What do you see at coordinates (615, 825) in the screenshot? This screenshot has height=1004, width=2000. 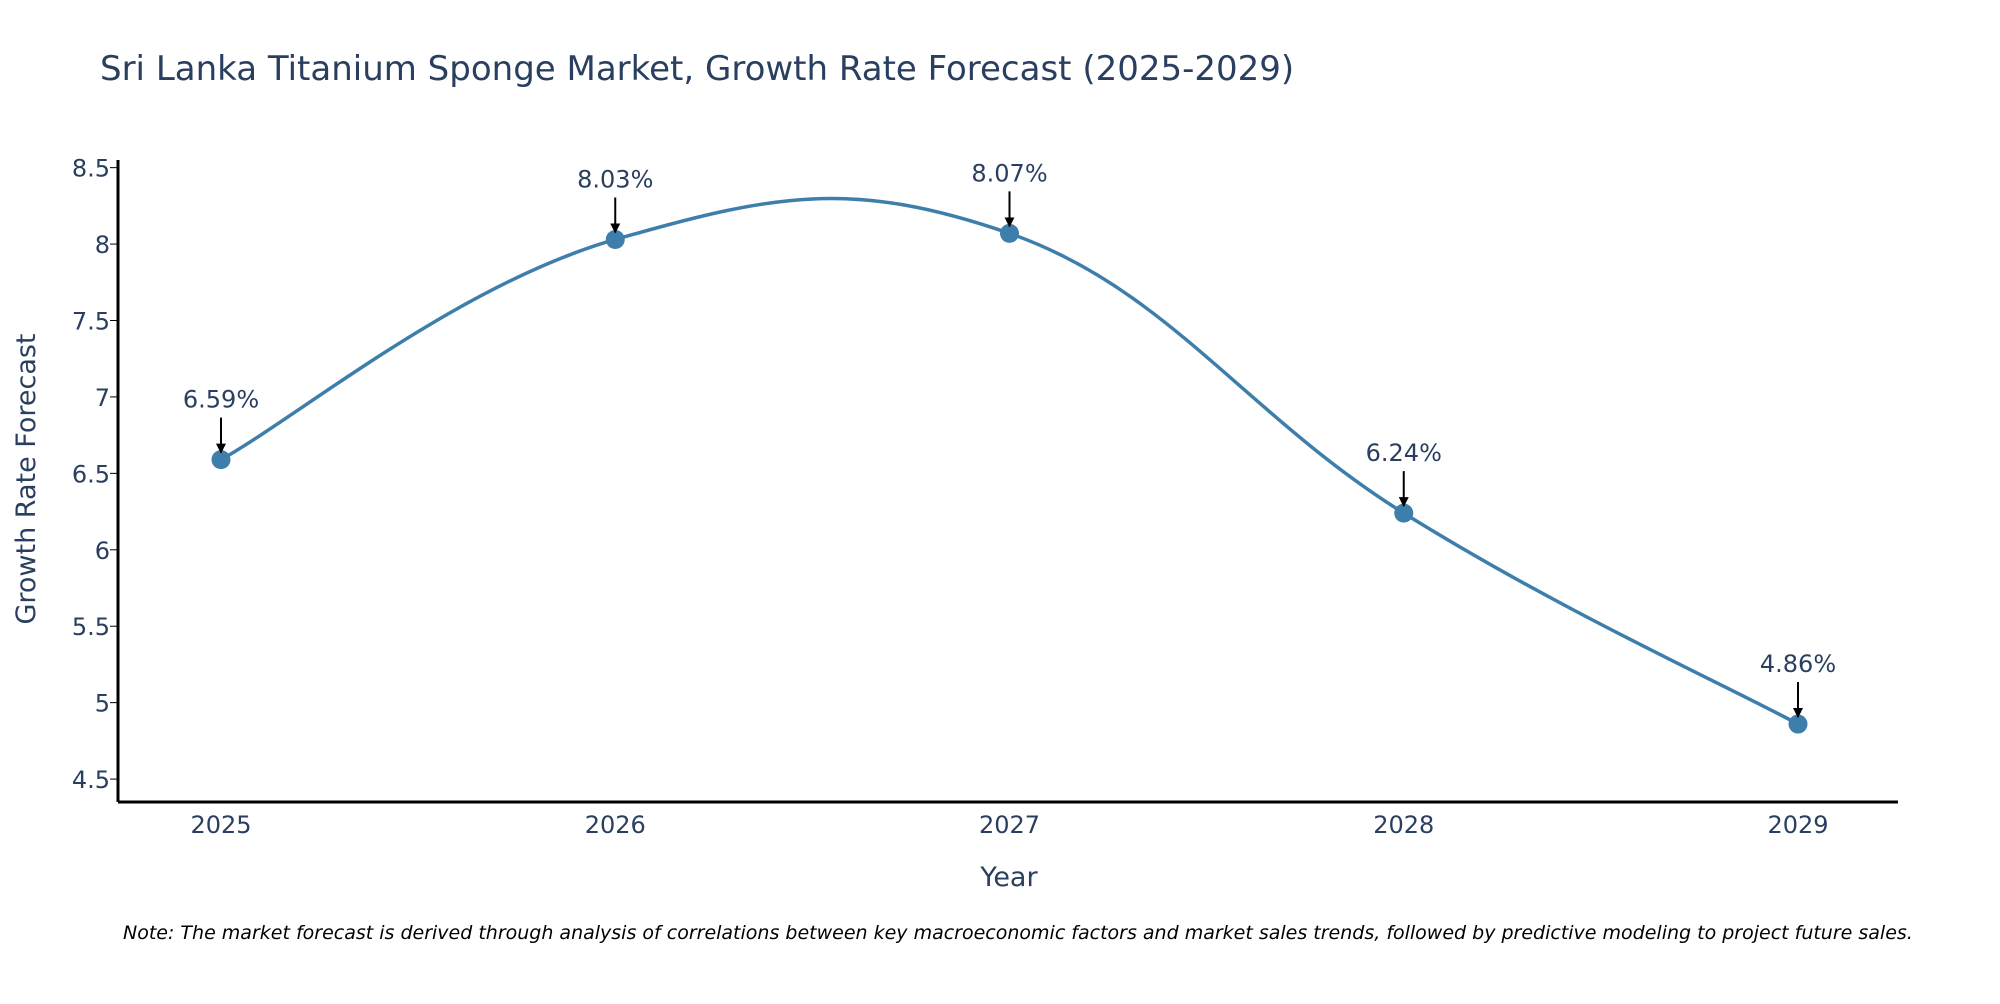 I see `x-tick-label: 2026` at bounding box center [615, 825].